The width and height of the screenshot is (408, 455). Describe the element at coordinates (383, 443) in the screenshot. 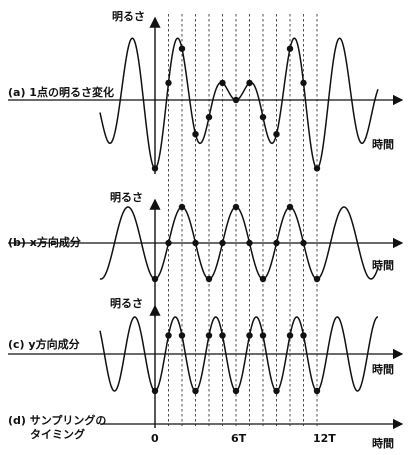

I see `panel-d-xlabel: 時間` at that location.